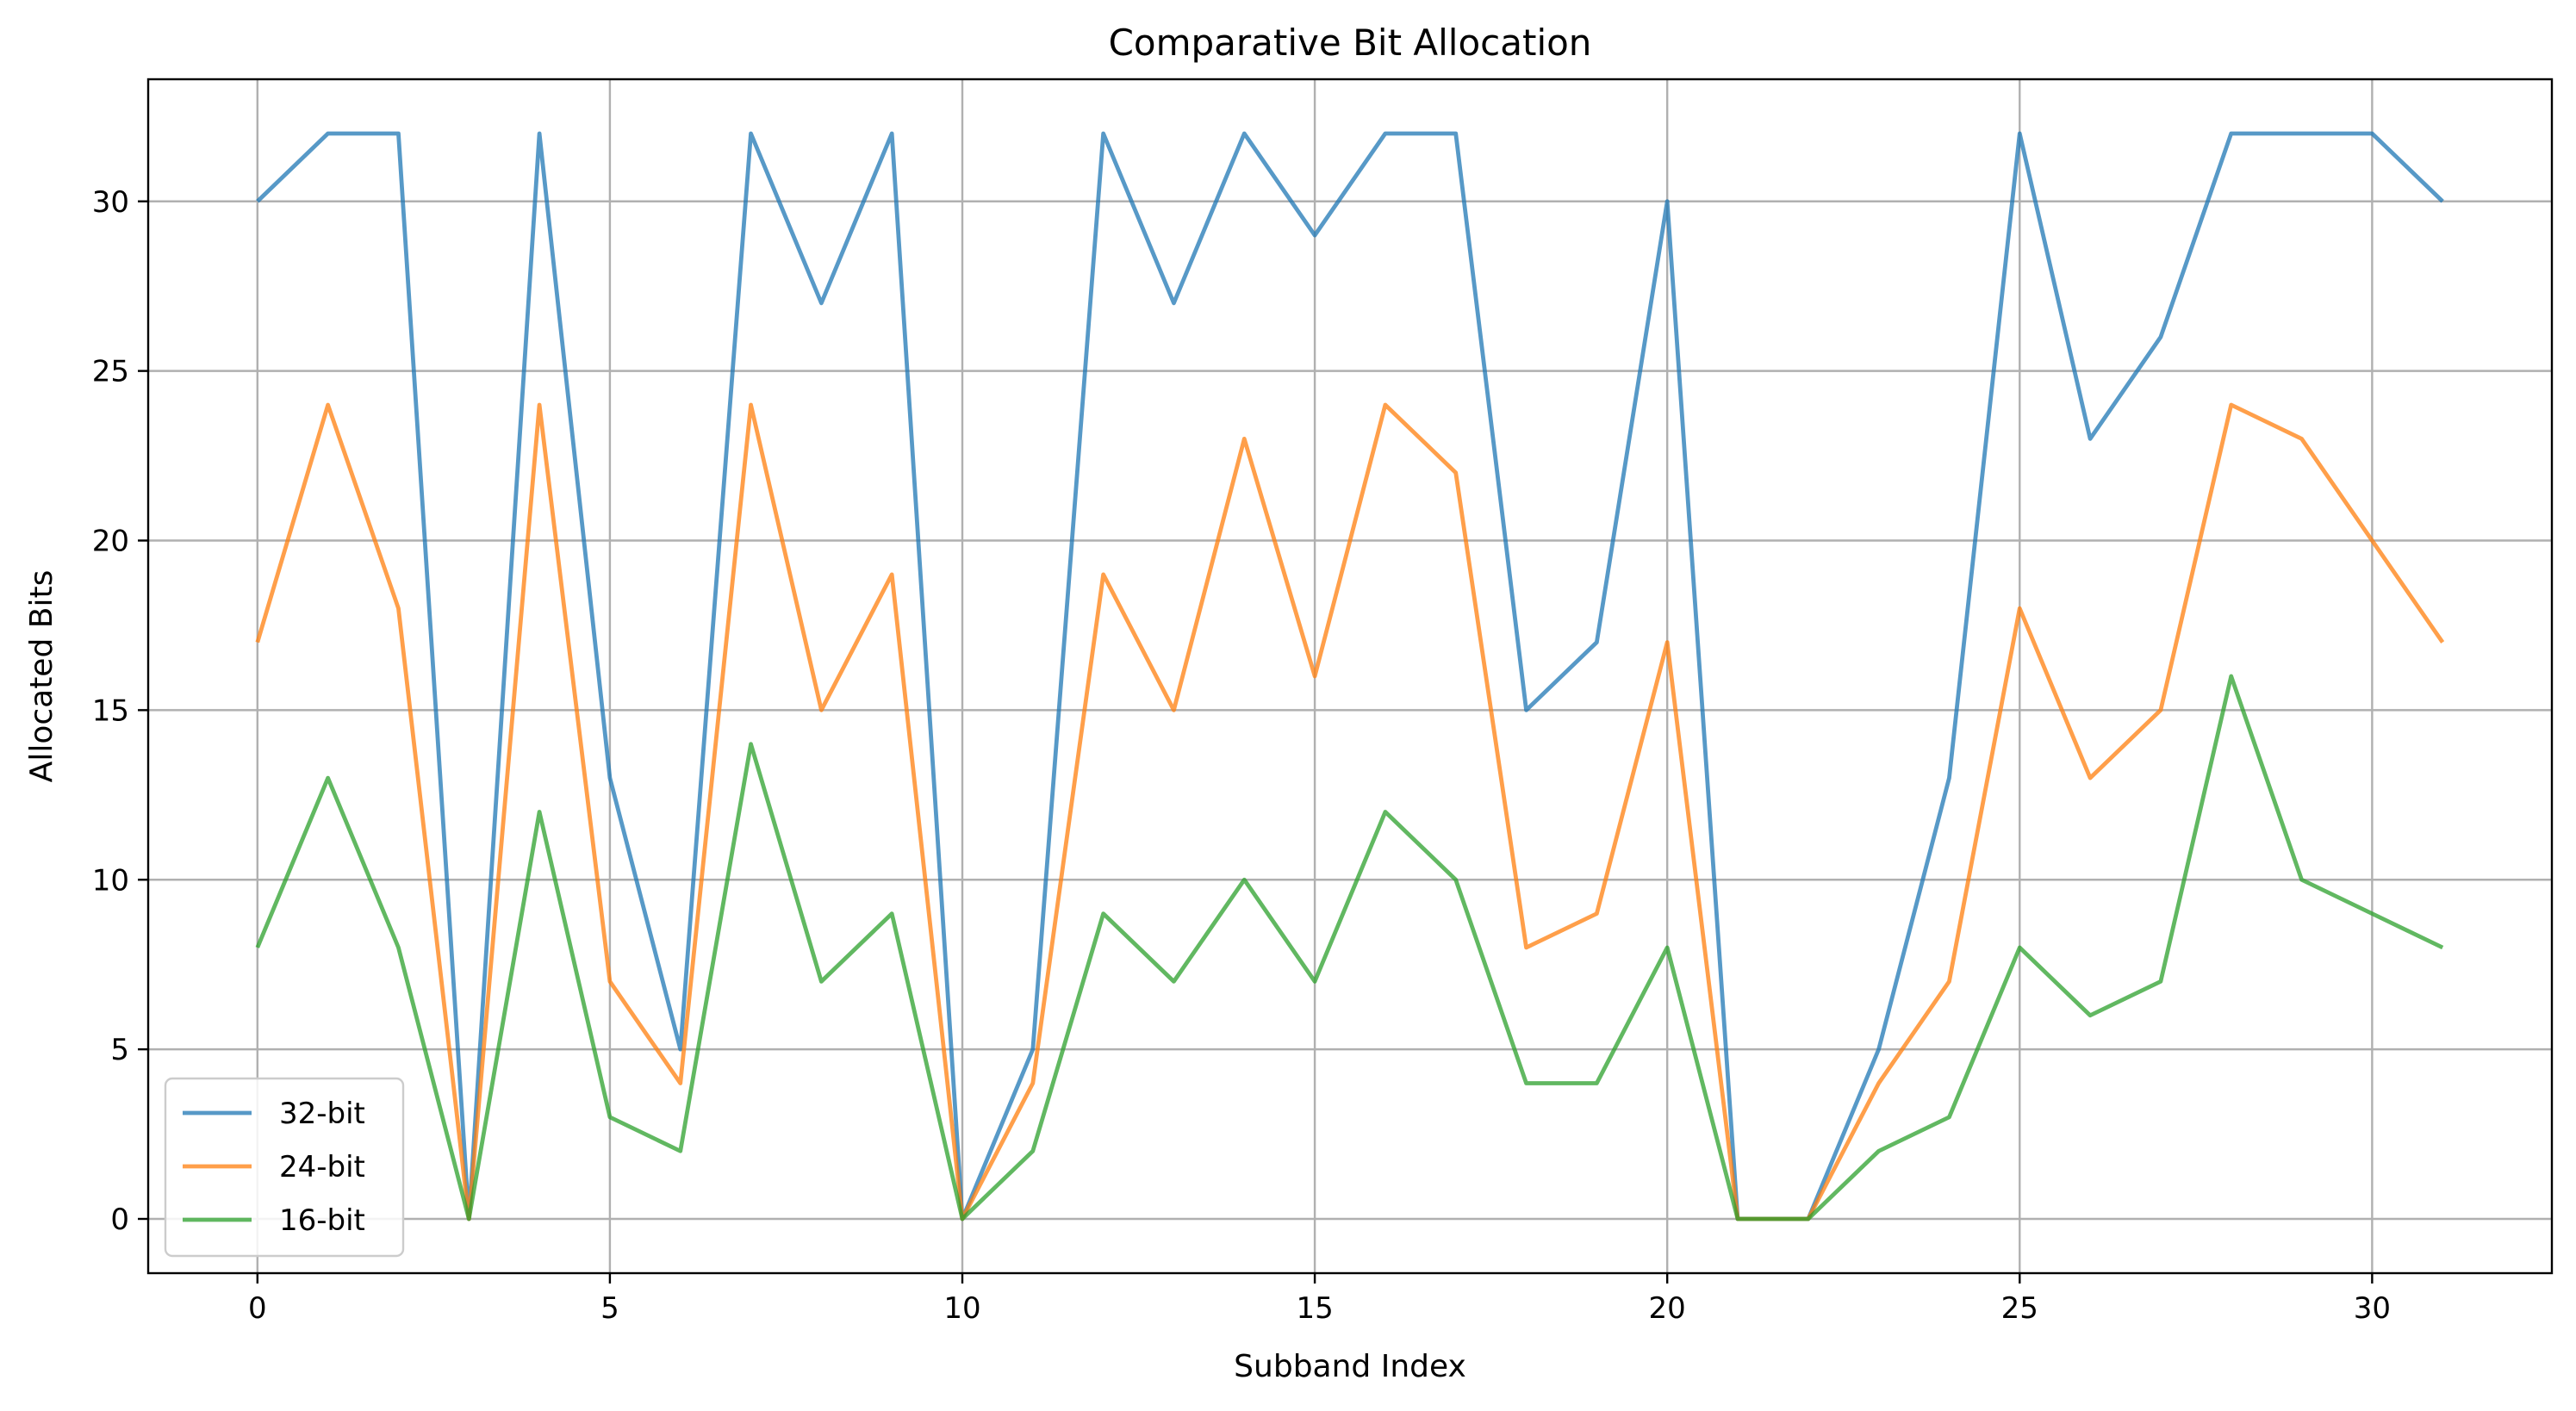  Describe the element at coordinates (111, 202) in the screenshot. I see `y-tick-label: 30` at that location.